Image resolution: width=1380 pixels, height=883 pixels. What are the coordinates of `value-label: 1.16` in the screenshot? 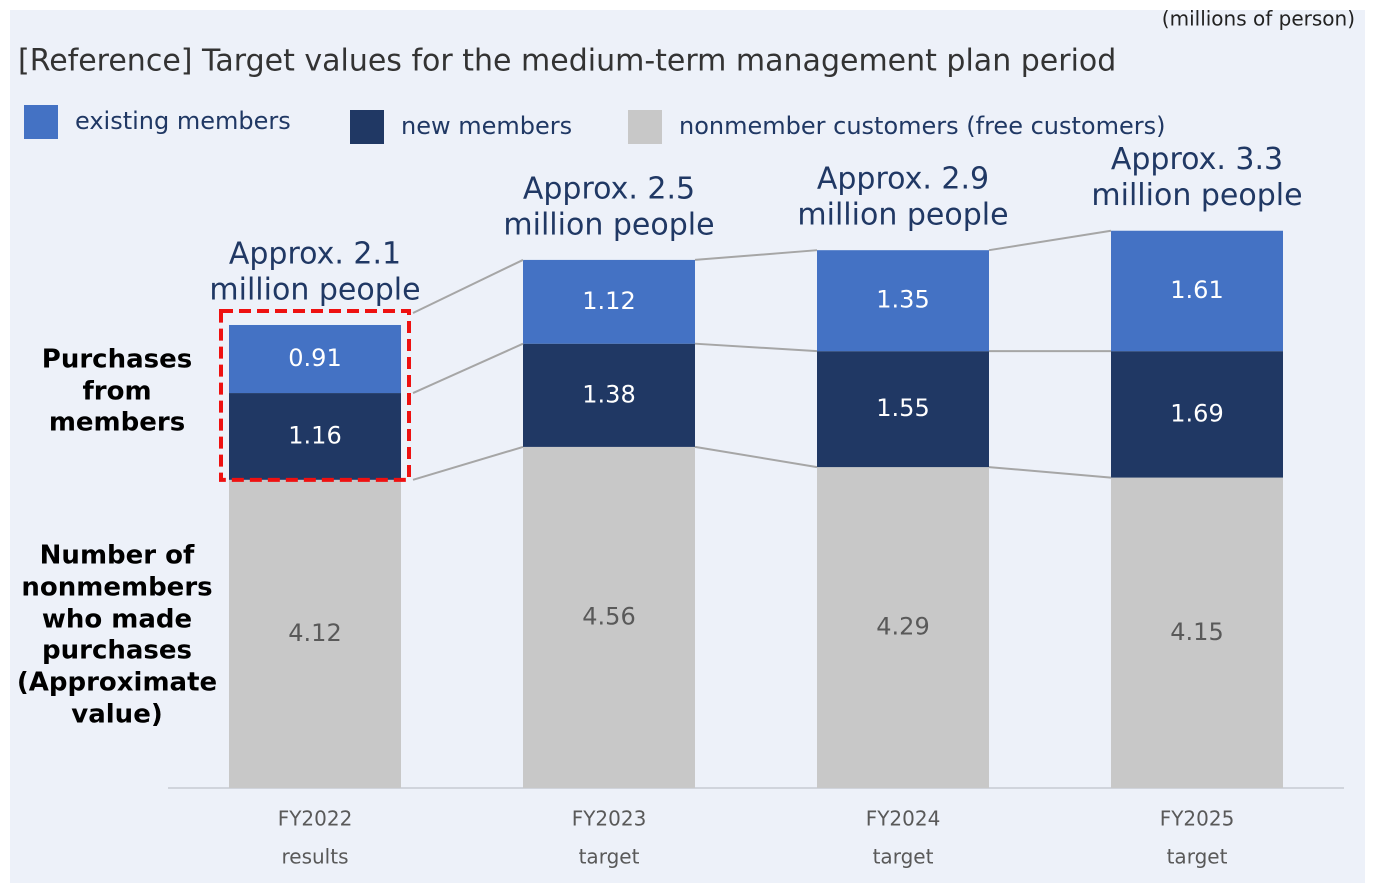 It's located at (314, 435).